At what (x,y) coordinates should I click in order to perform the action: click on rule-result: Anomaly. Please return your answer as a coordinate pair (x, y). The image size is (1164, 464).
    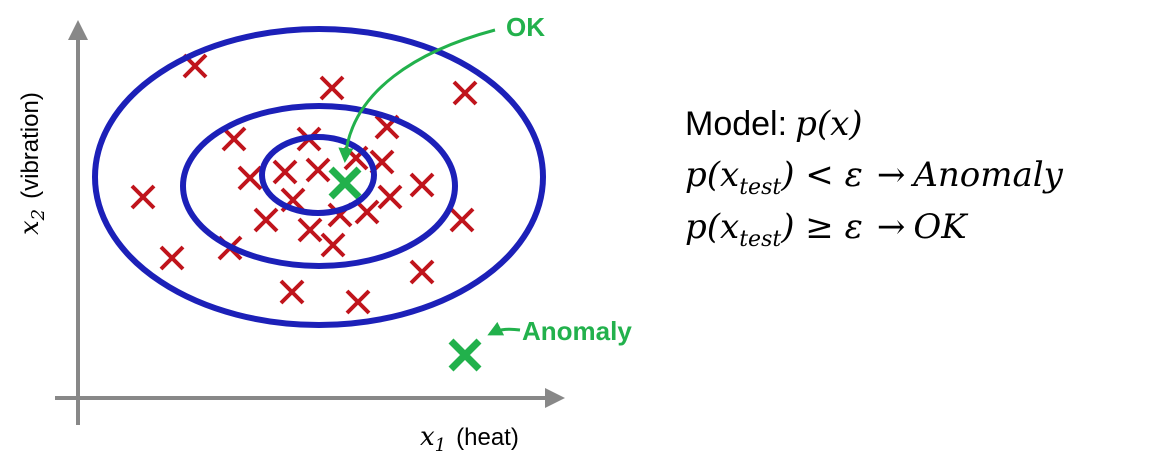
    Looking at the image, I should click on (986, 175).